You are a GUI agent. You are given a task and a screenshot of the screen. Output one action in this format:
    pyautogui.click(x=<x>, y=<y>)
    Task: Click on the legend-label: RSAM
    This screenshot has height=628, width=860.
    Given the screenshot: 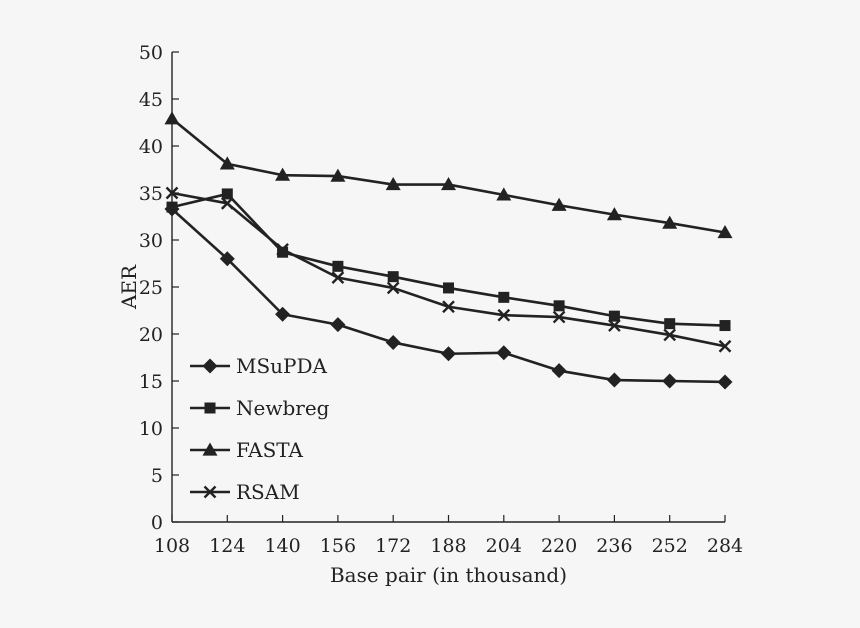 What is the action you would take?
    pyautogui.click(x=268, y=492)
    